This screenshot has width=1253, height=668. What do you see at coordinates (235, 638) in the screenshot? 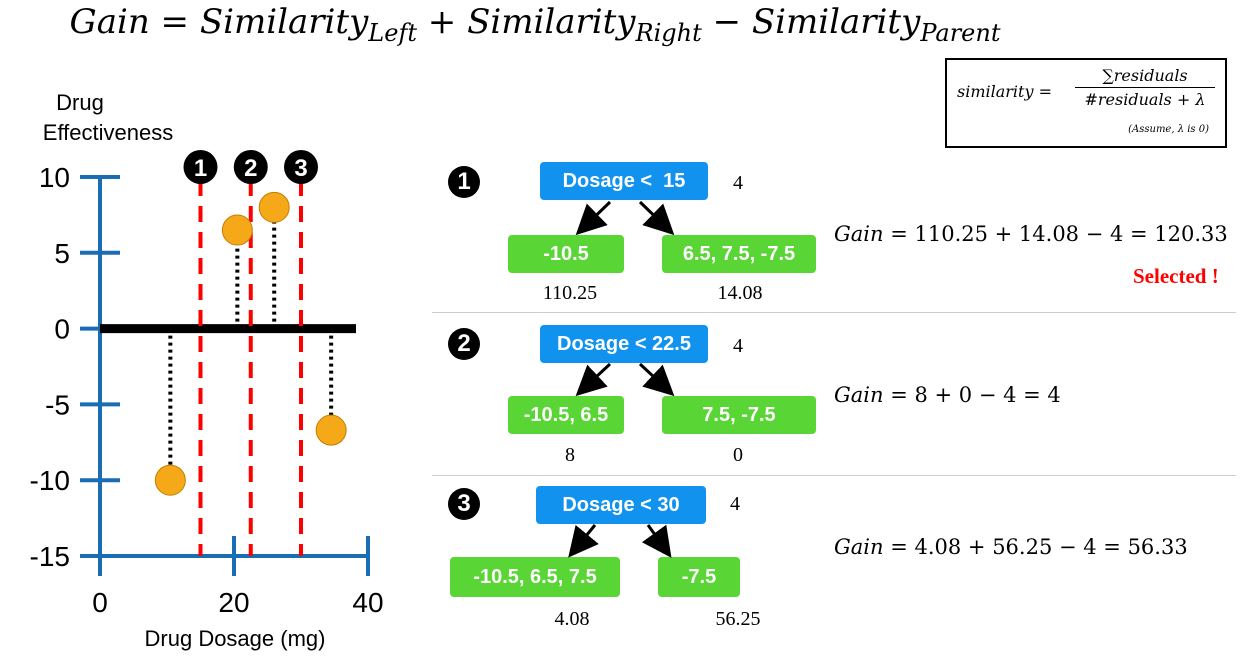
I see `x-axis-label: Drug Dosage (mg)` at bounding box center [235, 638].